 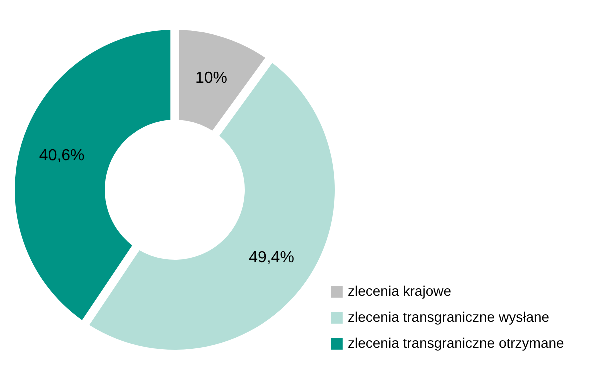 What do you see at coordinates (211, 78) in the screenshot?
I see `data-label: 10%` at bounding box center [211, 78].